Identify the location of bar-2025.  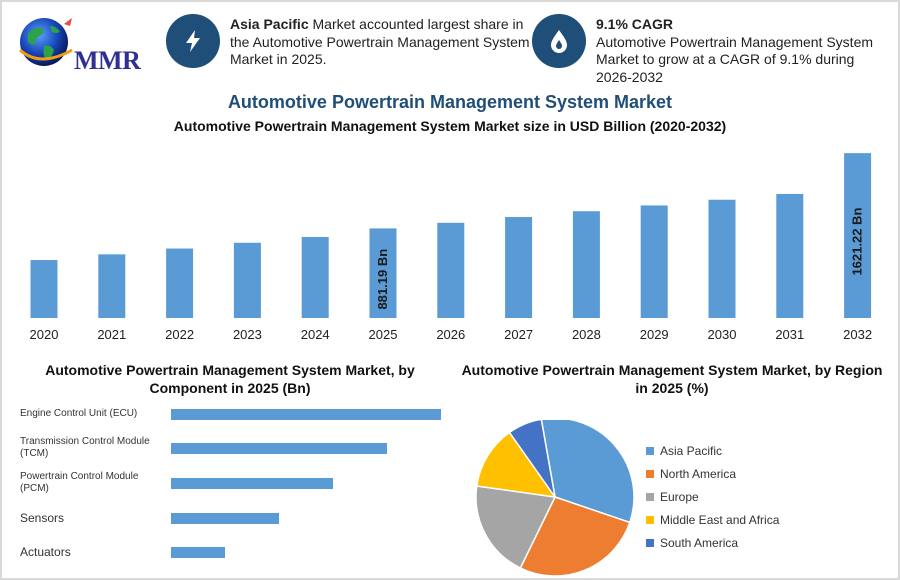
(383, 273).